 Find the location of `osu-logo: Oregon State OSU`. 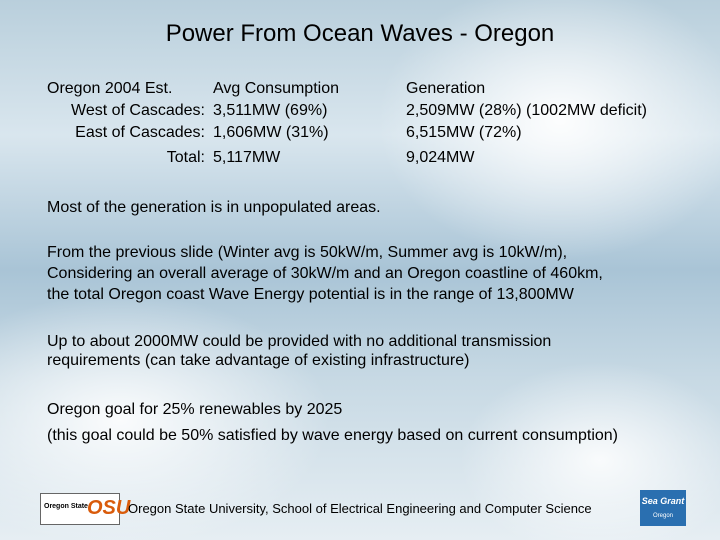

osu-logo: Oregon State OSU is located at coordinates (85, 509).